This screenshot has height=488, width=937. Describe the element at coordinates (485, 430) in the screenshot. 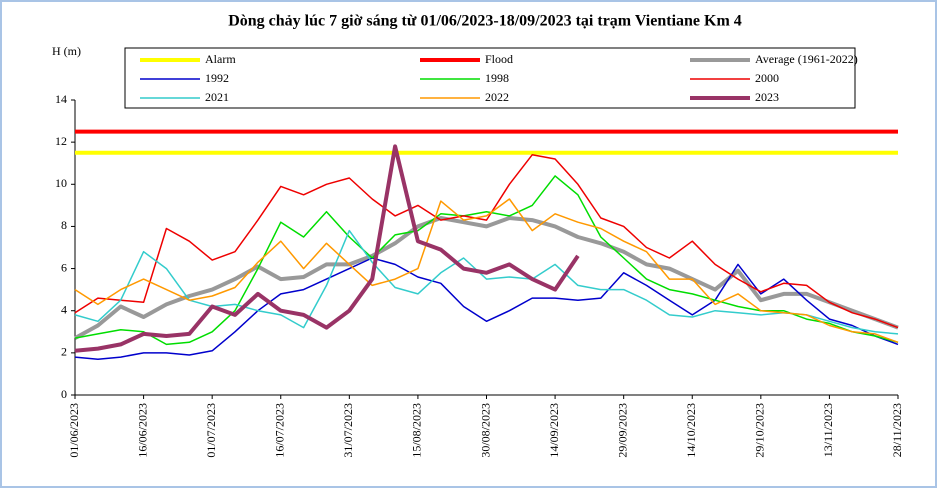

I see `x-tick-label: 30/08/2023` at that location.